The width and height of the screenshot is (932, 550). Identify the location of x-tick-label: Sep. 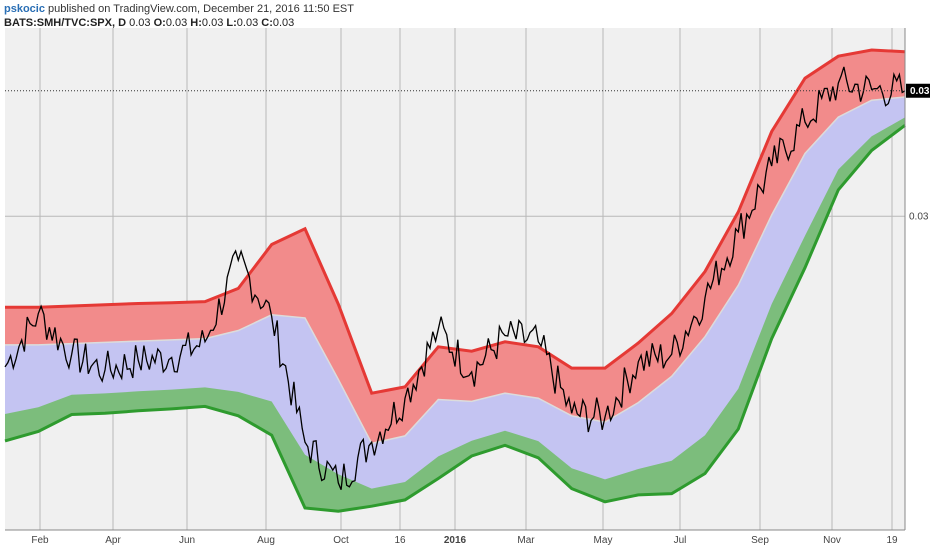
(760, 540).